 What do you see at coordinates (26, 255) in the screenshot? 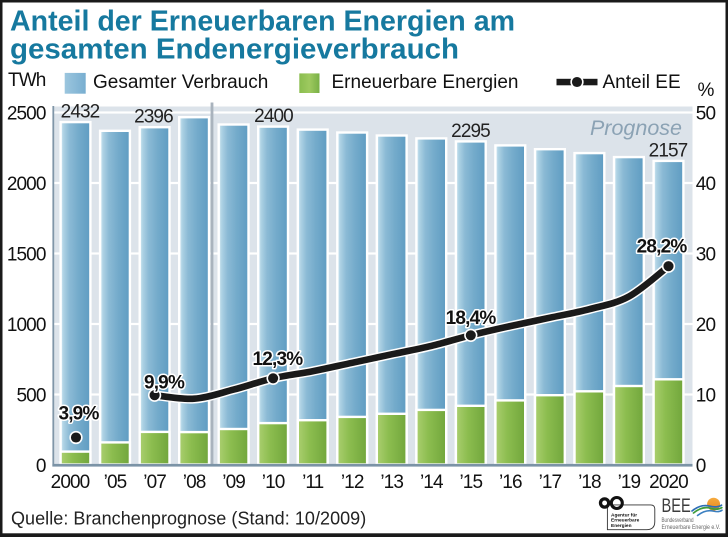
I see `svg-text: 1500` at bounding box center [26, 255].